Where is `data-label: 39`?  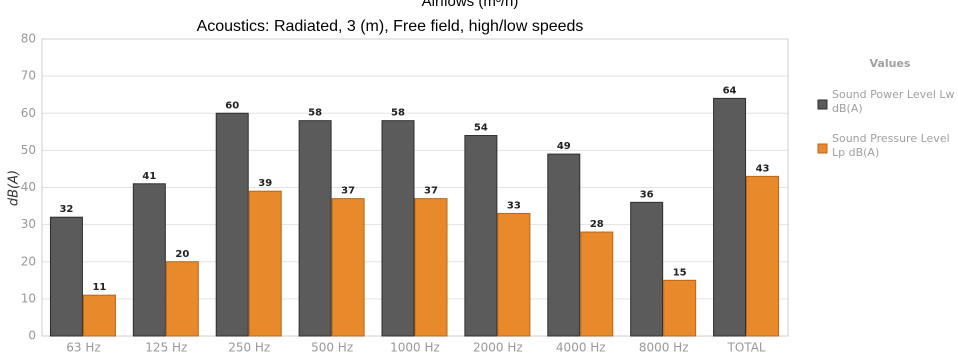 data-label: 39 is located at coordinates (265, 183).